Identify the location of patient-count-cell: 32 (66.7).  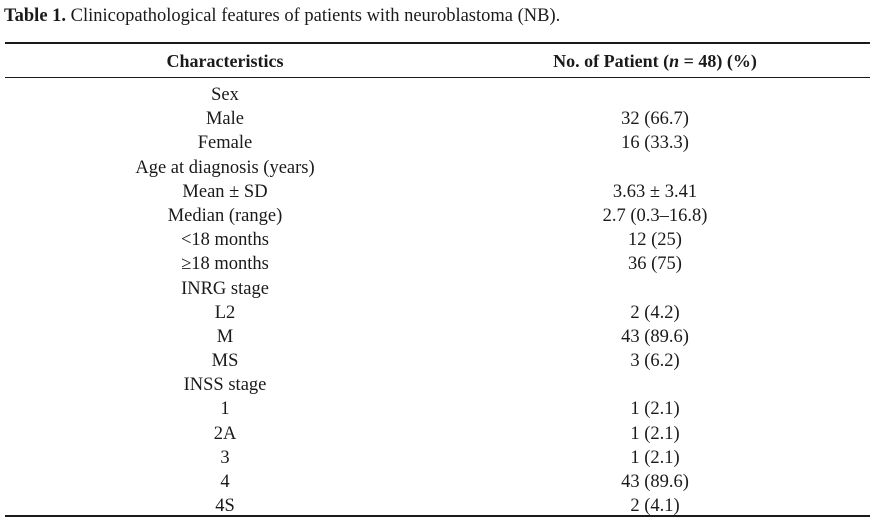
(655, 119).